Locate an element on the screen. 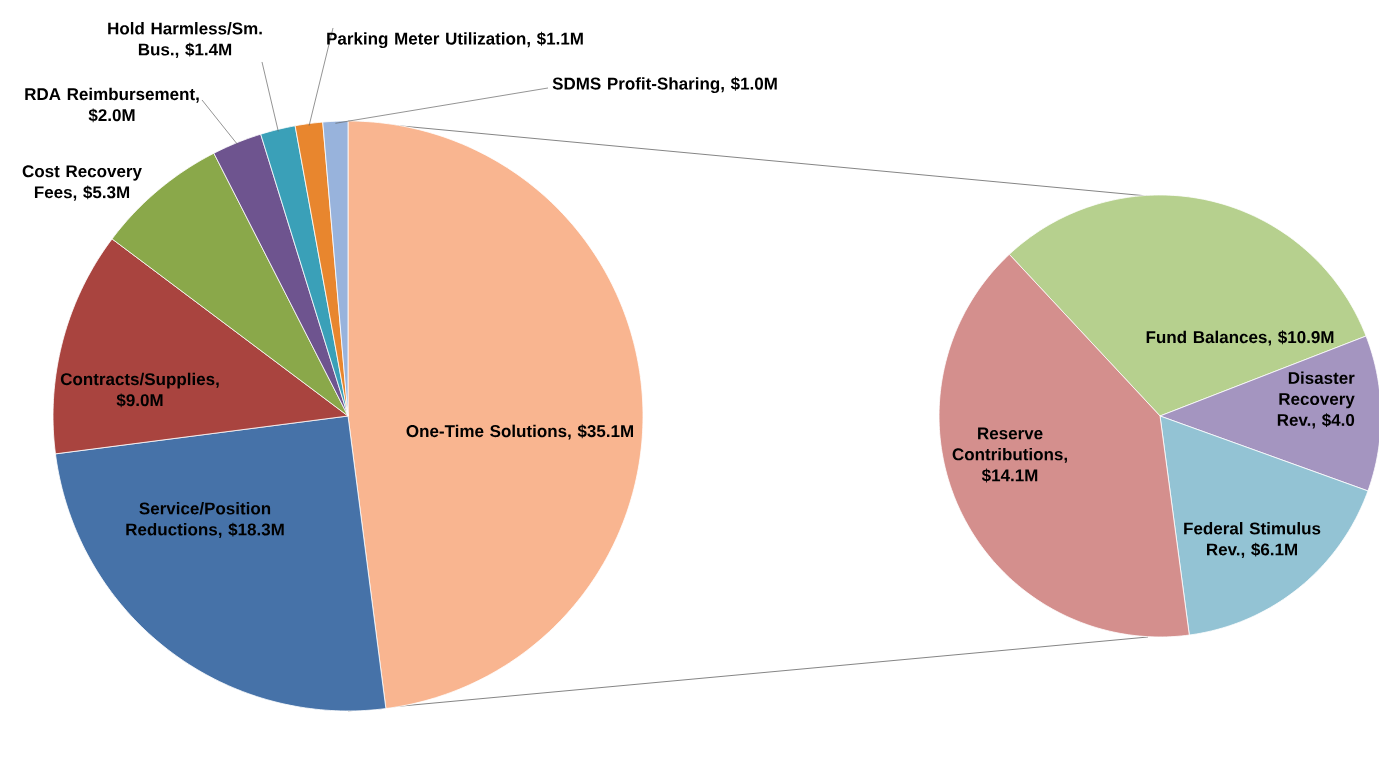  slice-label: Contracts/Supplies, $9.0M is located at coordinates (139, 390).